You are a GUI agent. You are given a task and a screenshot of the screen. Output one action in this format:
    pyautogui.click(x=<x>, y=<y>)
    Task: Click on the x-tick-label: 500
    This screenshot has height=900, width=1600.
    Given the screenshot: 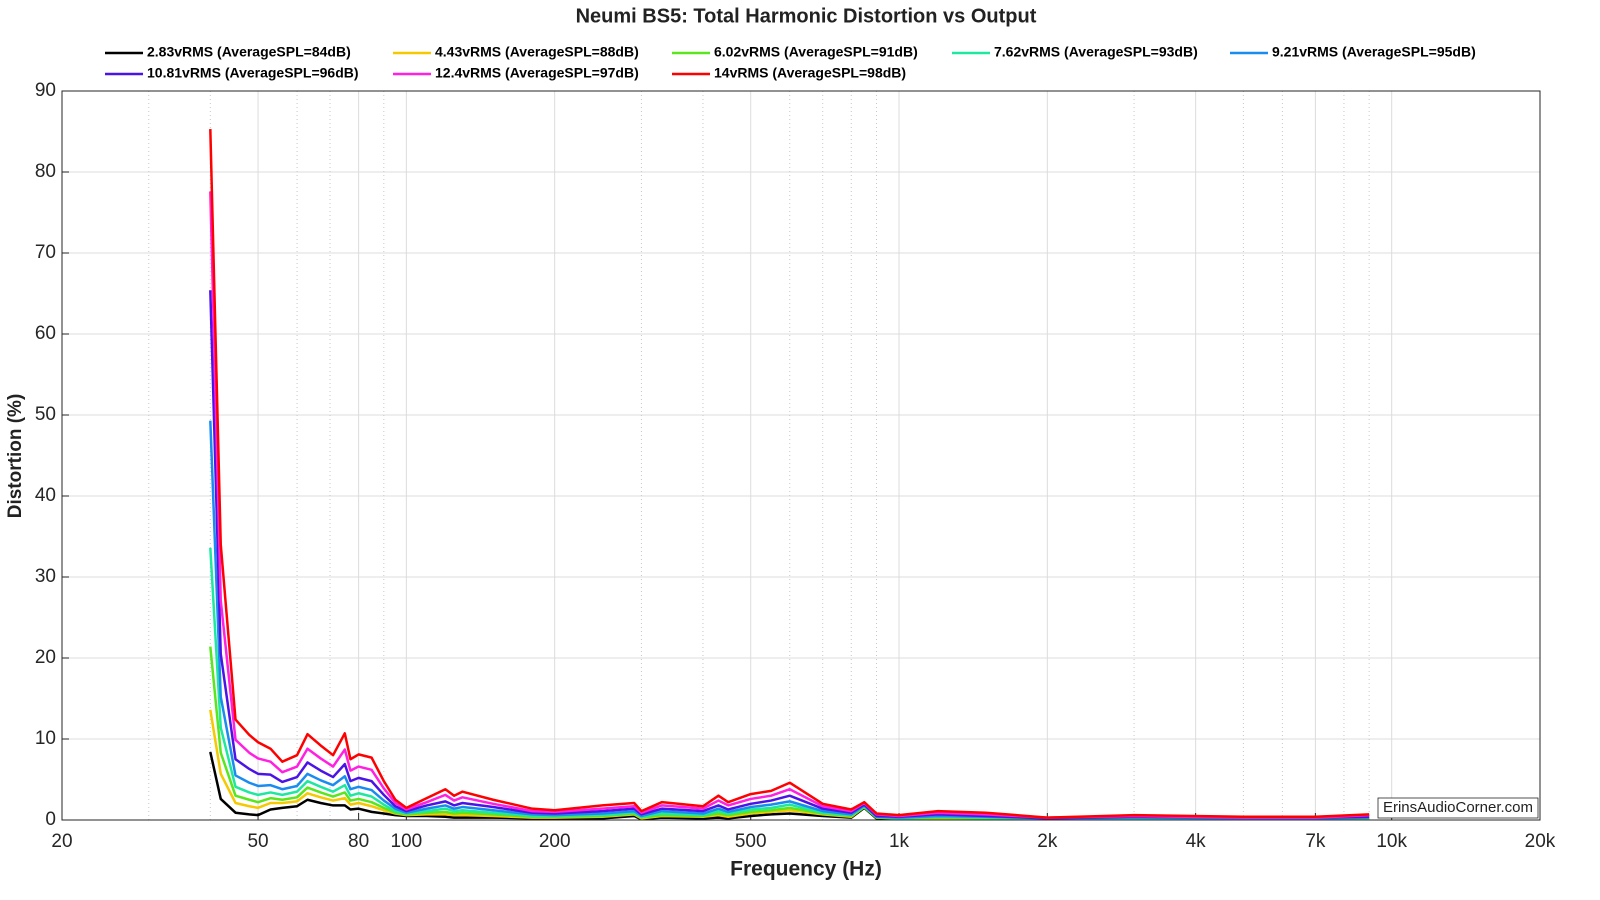 What is the action you would take?
    pyautogui.click(x=751, y=841)
    